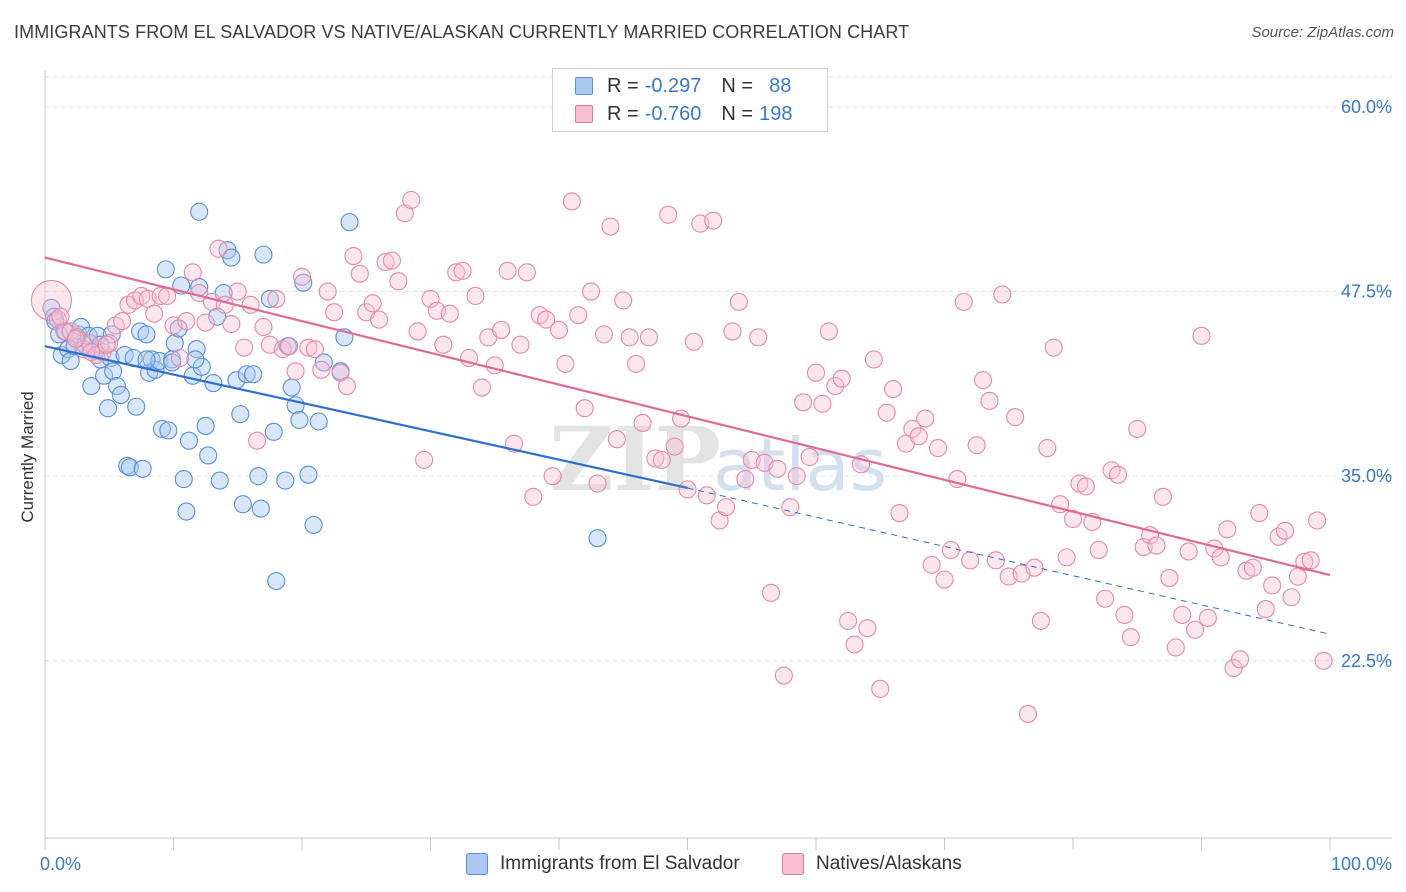  I want to click on watermark-zip: ZIP, so click(635, 459).